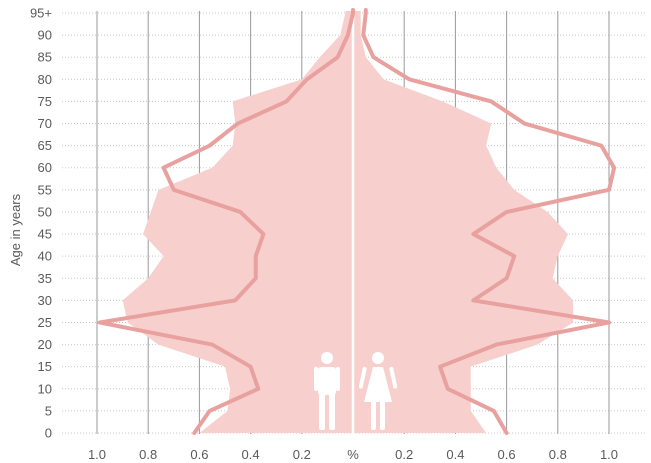 The height and width of the screenshot is (463, 651). What do you see at coordinates (45, 101) in the screenshot?
I see `y-tick-label: 75` at bounding box center [45, 101].